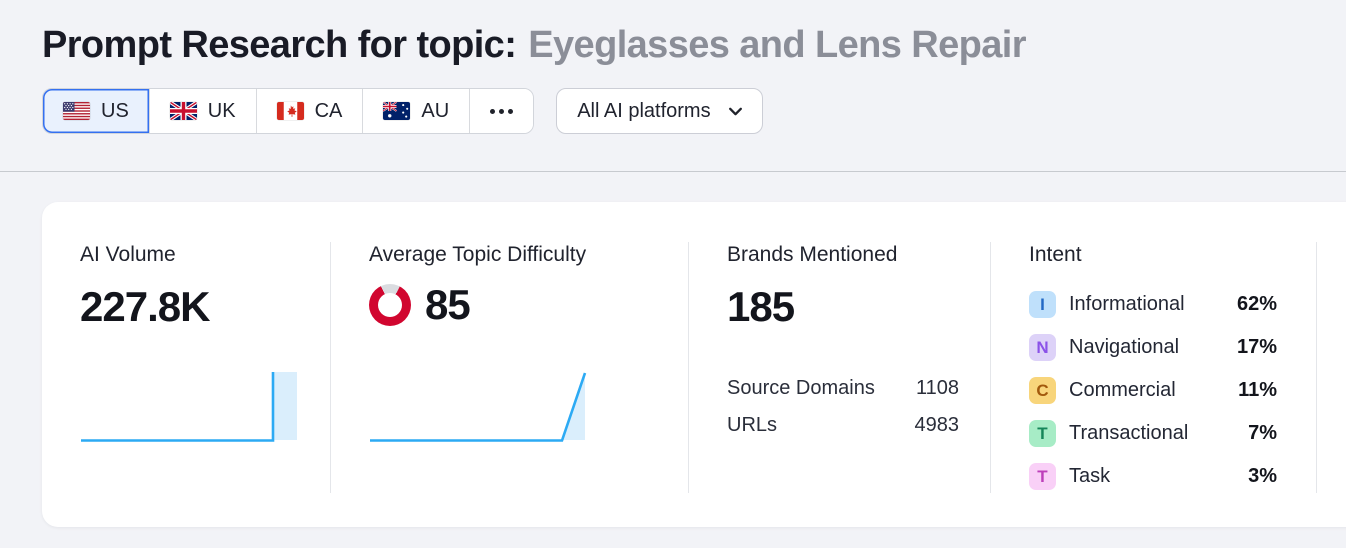 Image resolution: width=1346 pixels, height=548 pixels. What do you see at coordinates (76, 111) in the screenshot?
I see `us-flag-icon` at bounding box center [76, 111].